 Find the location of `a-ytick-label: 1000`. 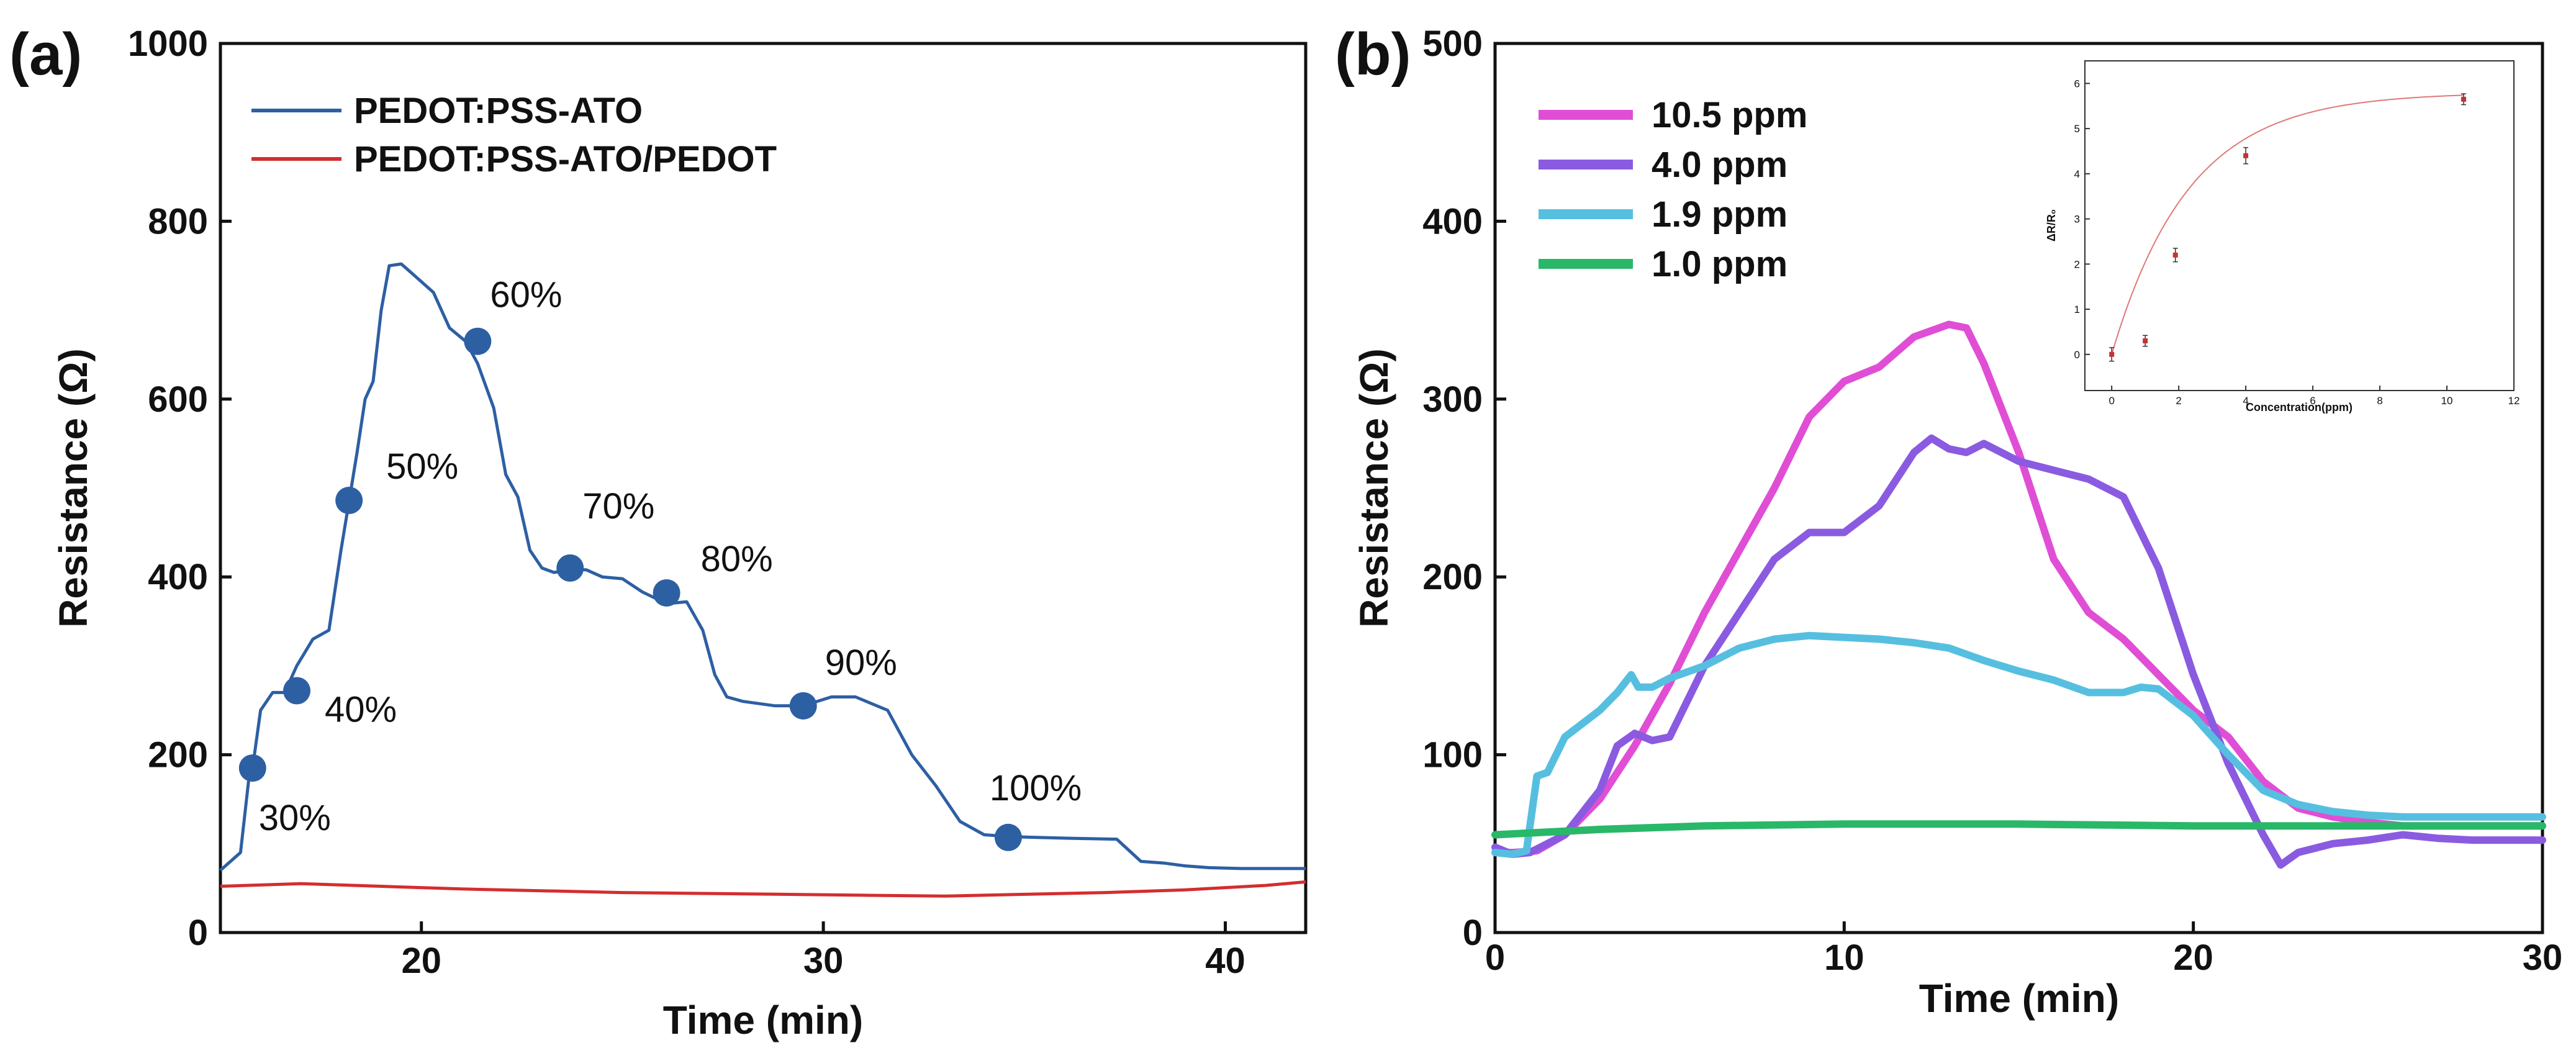

a-ytick-label: 1000 is located at coordinates (168, 44).